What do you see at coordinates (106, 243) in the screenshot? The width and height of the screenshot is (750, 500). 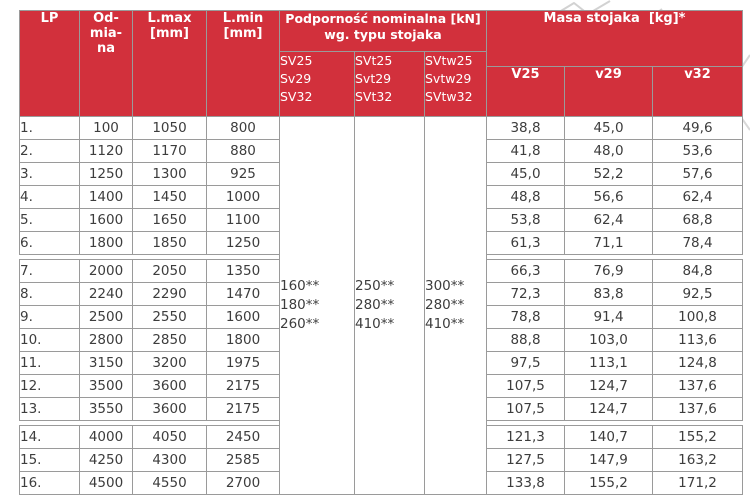 I see `cell-odmiana: 1800` at bounding box center [106, 243].